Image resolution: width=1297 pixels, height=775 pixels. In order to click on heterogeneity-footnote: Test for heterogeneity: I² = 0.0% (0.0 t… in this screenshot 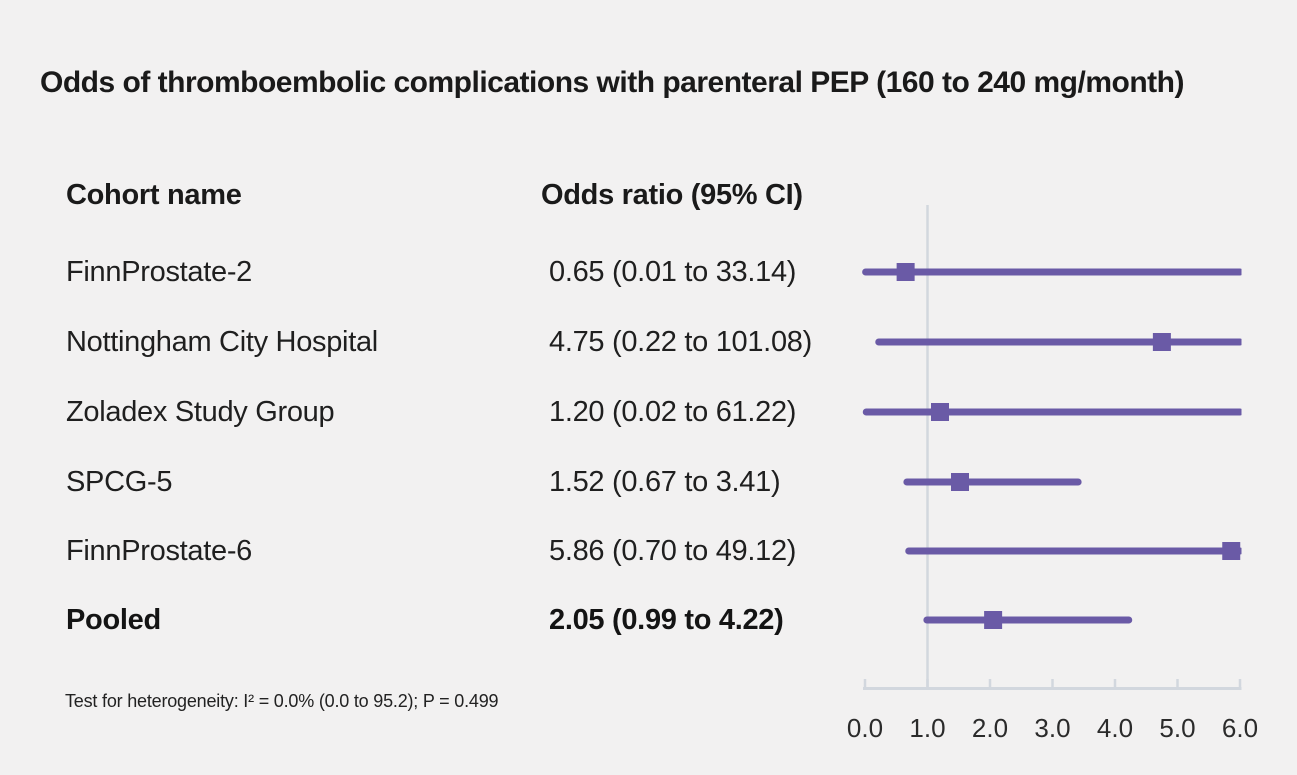, I will do `click(282, 701)`.